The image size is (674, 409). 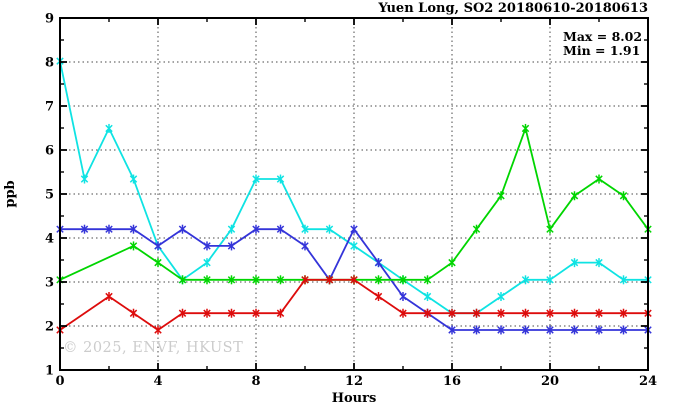 I want to click on x-tick-label: 12, so click(x=354, y=381).